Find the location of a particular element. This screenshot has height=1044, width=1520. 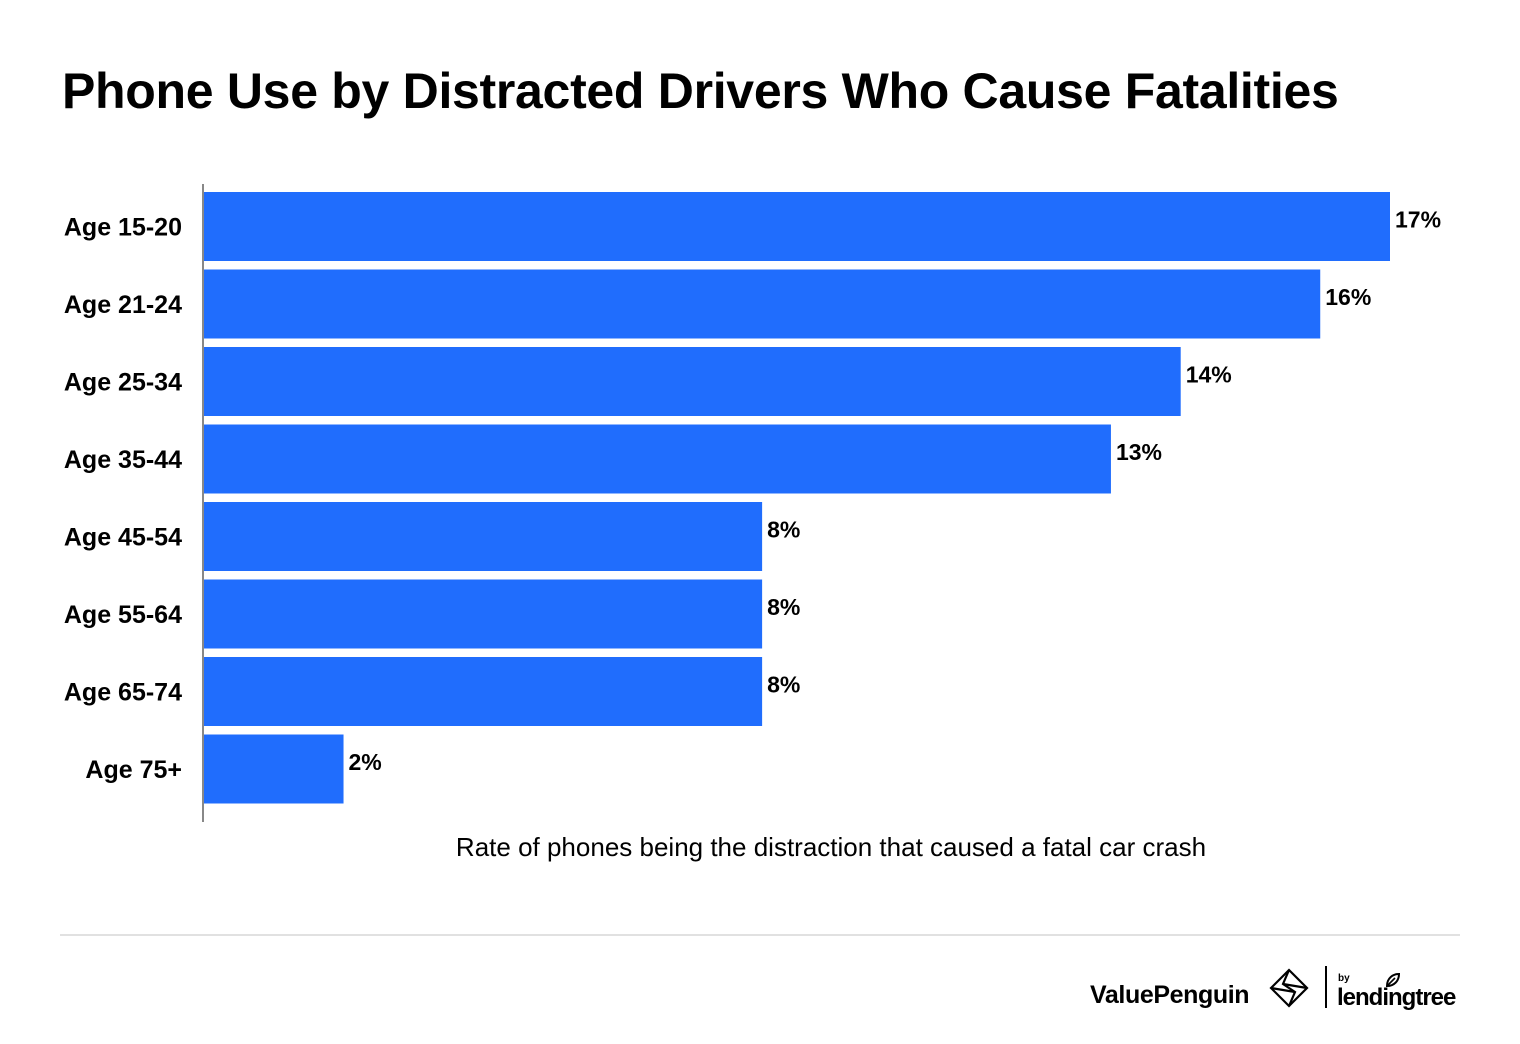

valuepenguin-diamond-icon is located at coordinates (1289, 988).